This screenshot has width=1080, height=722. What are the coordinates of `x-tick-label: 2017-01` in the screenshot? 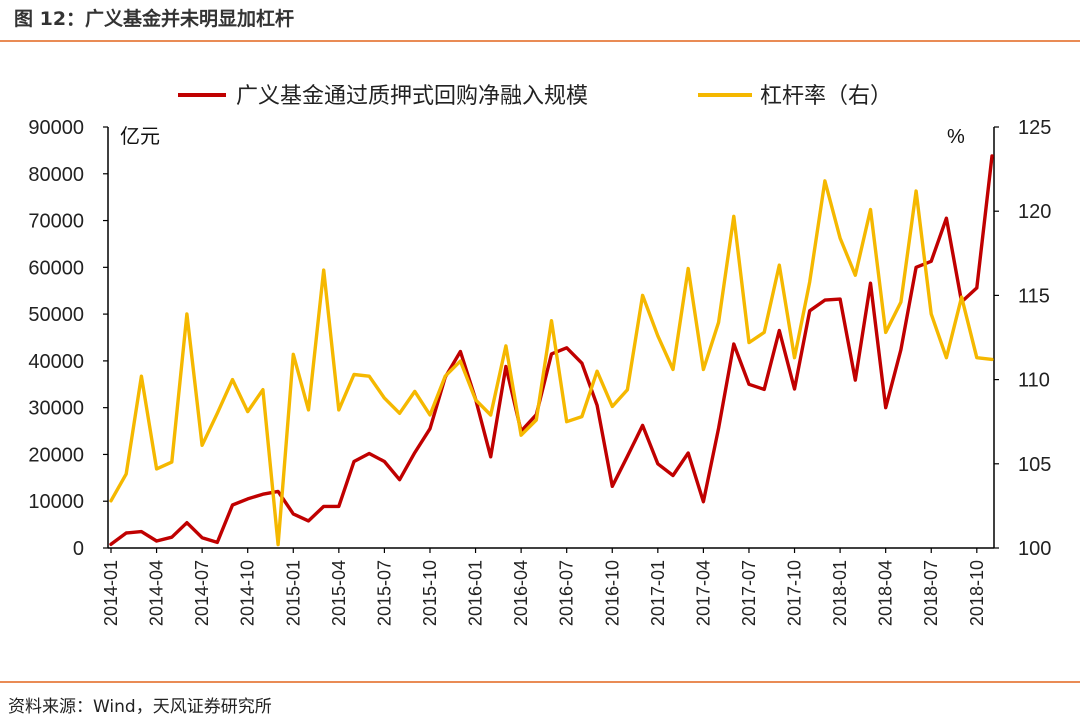 It's located at (658, 593).